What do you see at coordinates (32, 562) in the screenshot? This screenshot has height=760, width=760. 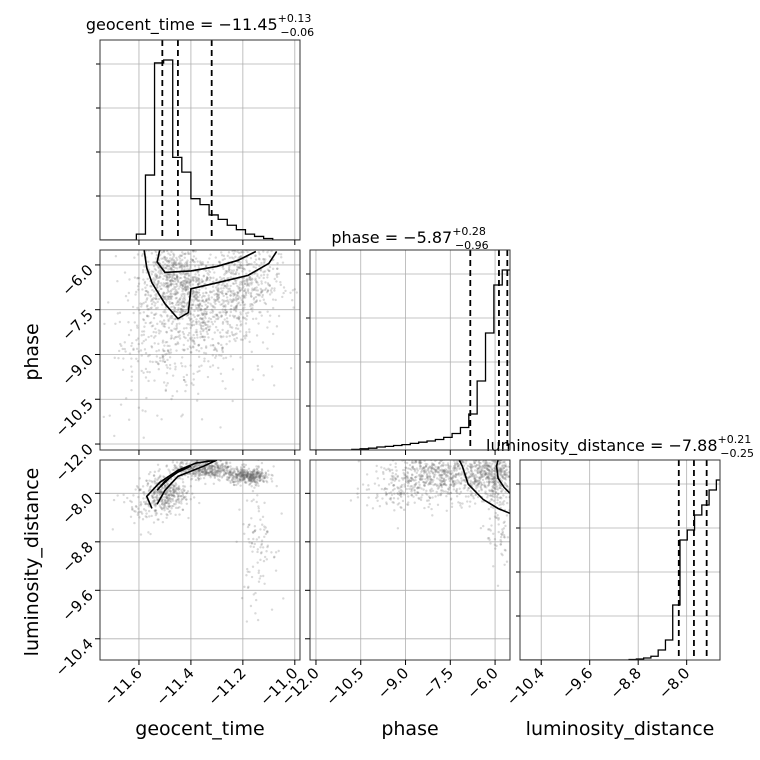 I see `y-axis-label-luminosity-distance: luminosity_distance` at bounding box center [32, 562].